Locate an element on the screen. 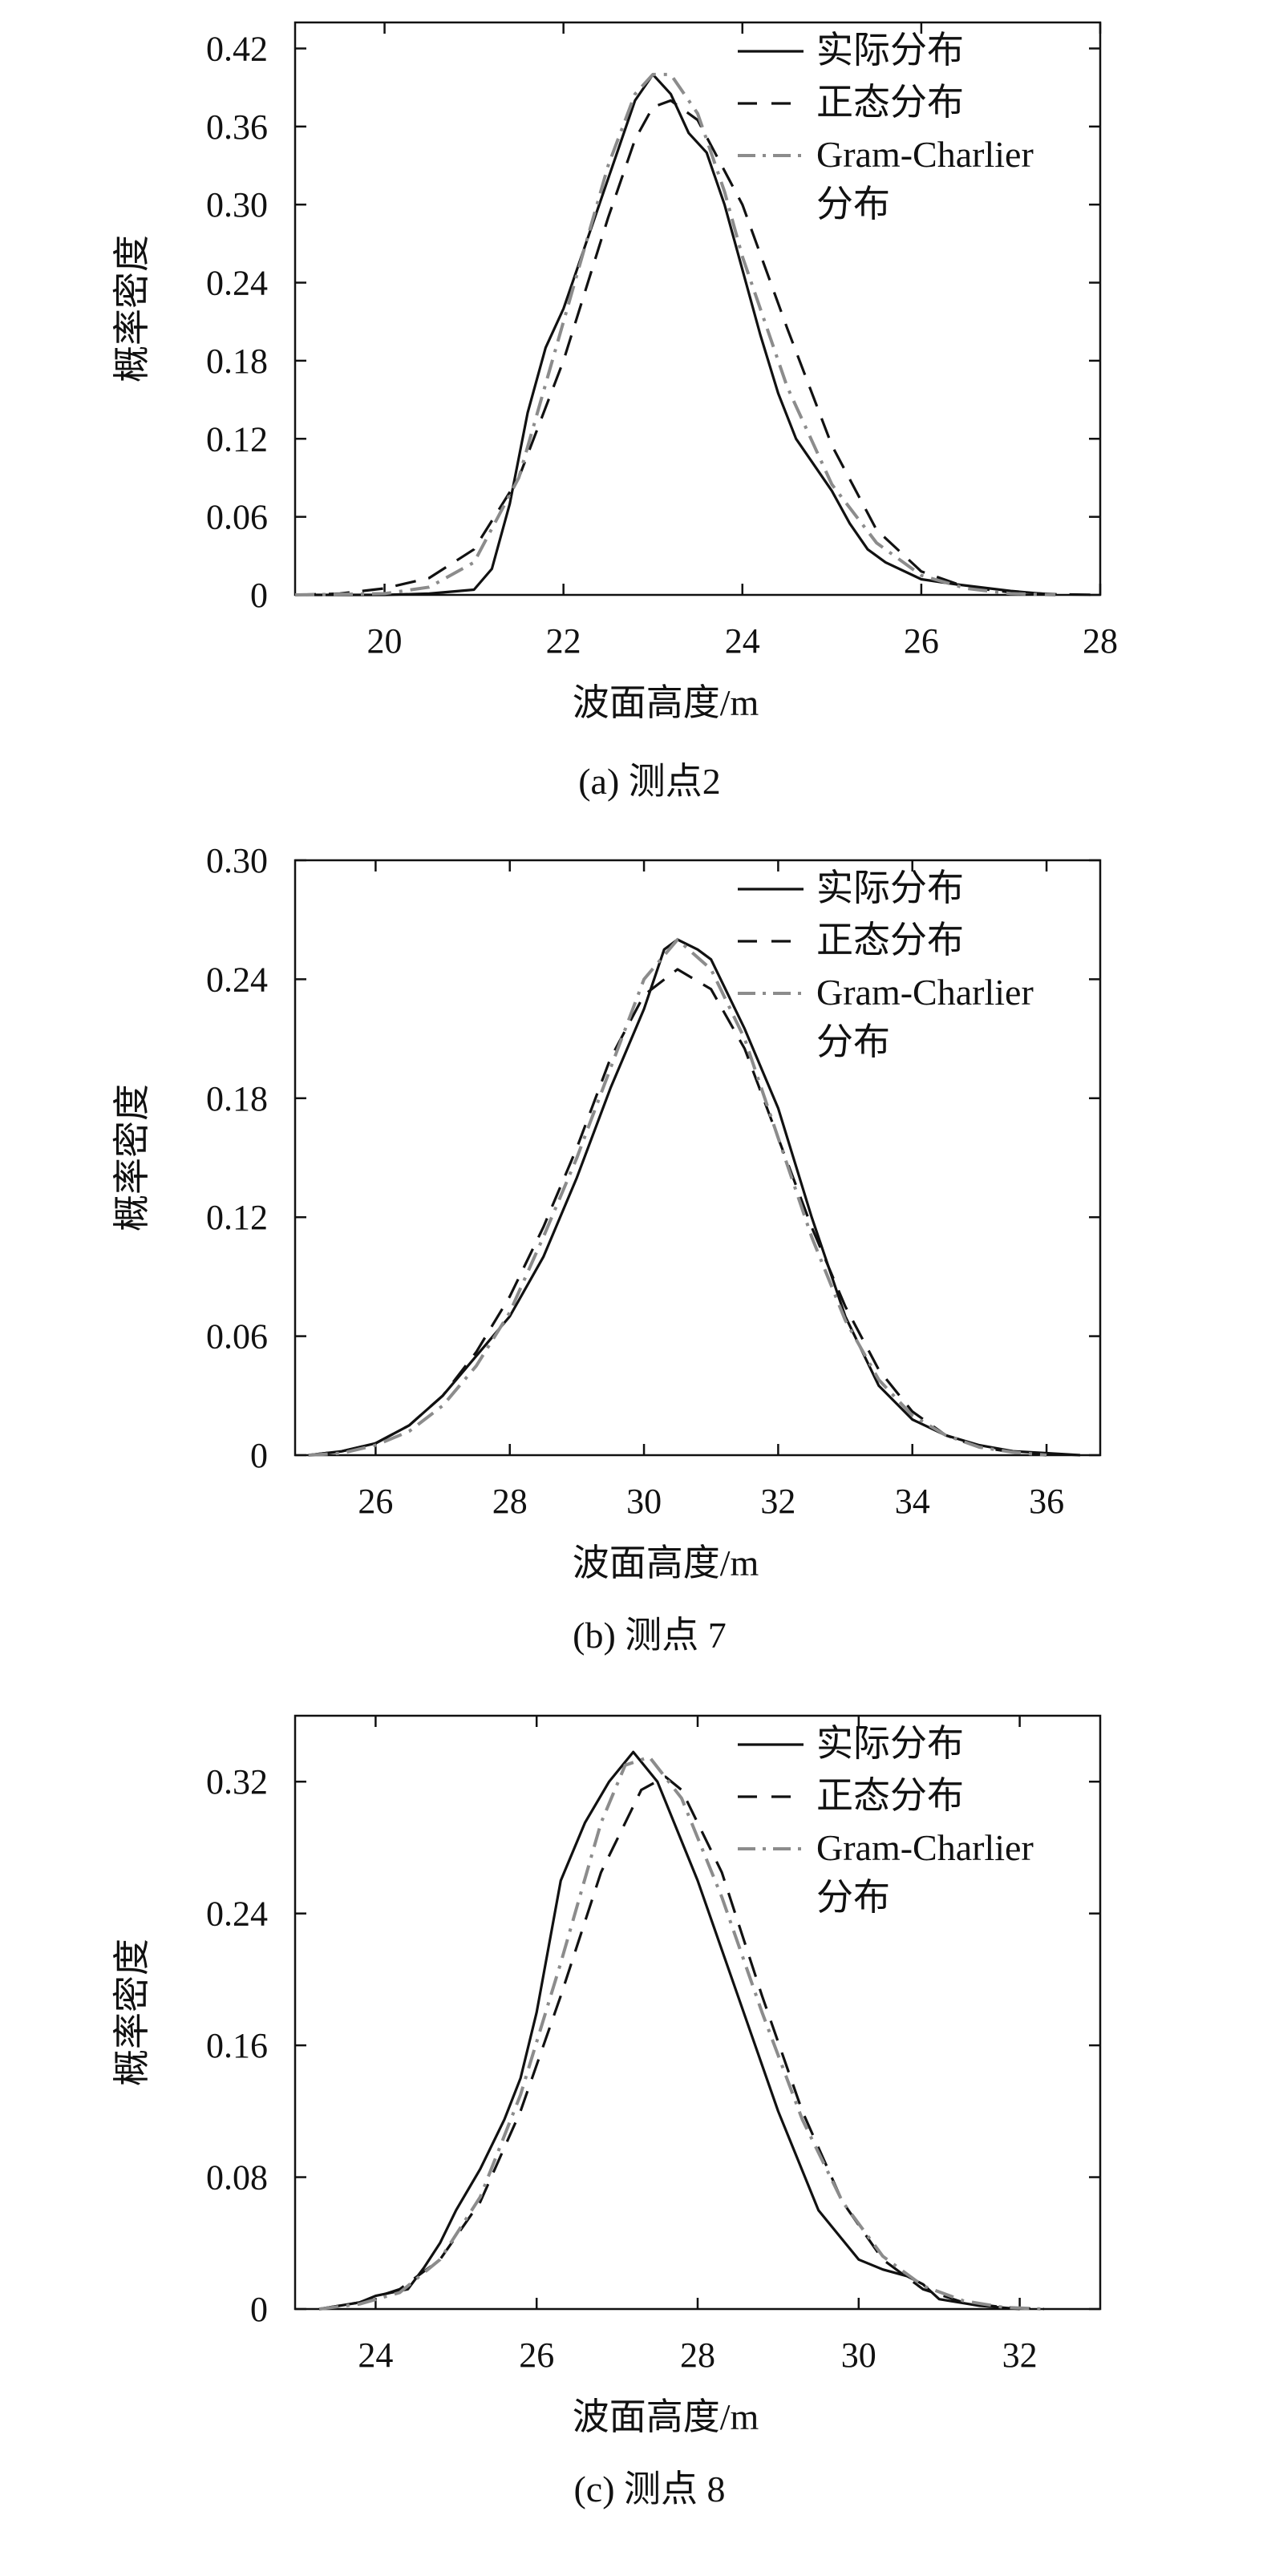  x-tick-label: 34 is located at coordinates (912, 1501).